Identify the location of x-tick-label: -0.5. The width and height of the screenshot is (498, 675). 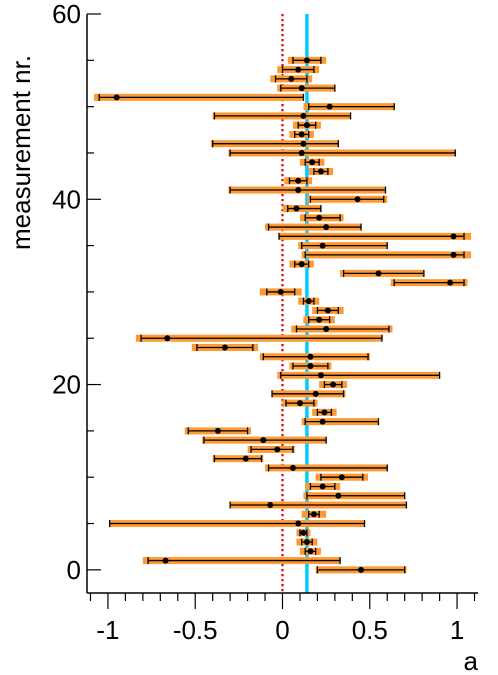
(195, 630).